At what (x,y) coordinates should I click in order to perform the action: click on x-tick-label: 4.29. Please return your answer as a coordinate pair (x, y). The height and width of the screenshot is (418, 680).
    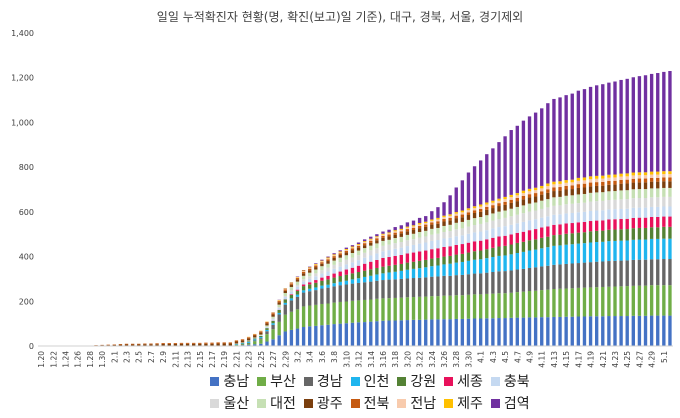
    Looking at the image, I should click on (652, 359).